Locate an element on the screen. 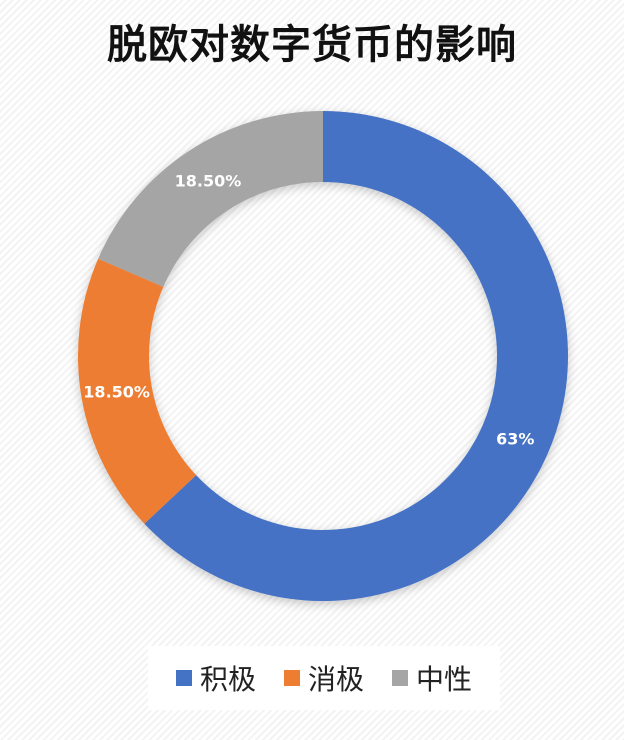 The image size is (624, 740). data-label-neutral: 18.50% is located at coordinates (208, 180).